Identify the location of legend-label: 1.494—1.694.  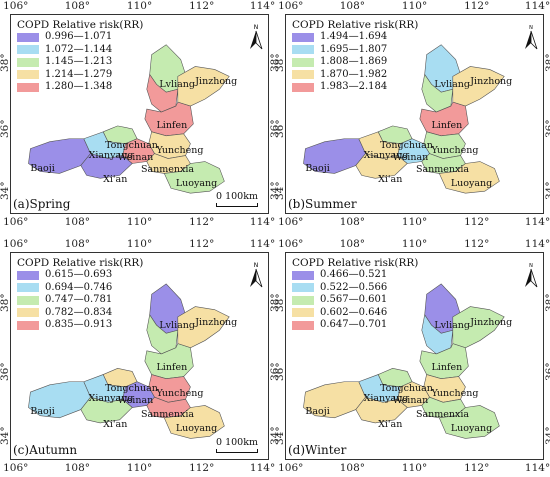
(354, 37).